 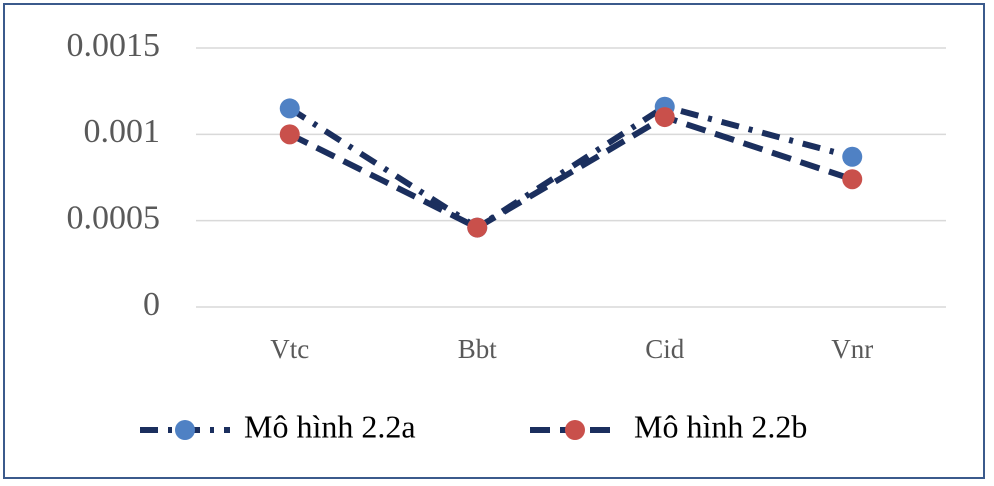 I want to click on legend-label: Mô hình 2.2b, so click(x=720, y=426).